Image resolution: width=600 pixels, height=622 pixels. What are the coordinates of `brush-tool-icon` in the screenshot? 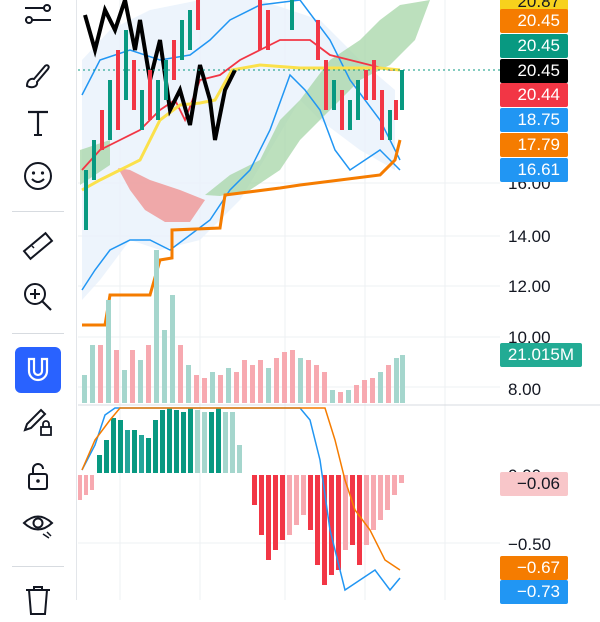 It's located at (38, 75).